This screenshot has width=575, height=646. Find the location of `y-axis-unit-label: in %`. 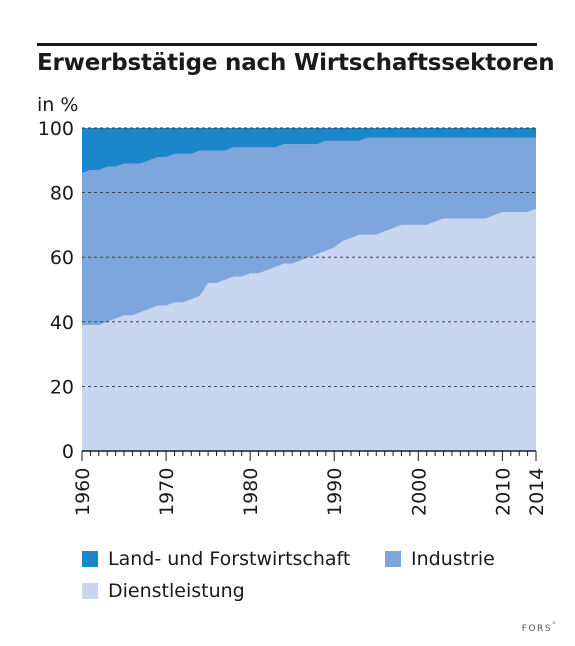

y-axis-unit-label: in % is located at coordinates (58, 105).